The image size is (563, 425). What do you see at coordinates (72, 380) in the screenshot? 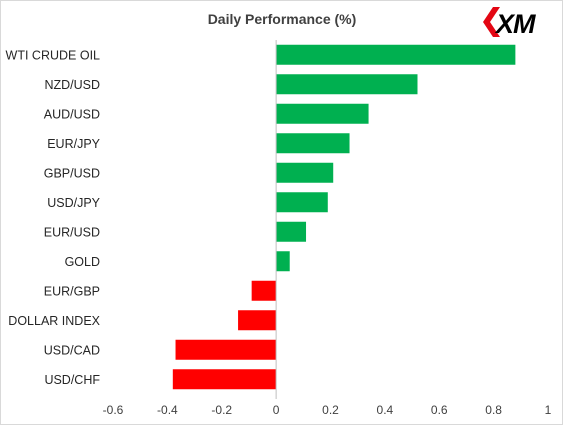
I see `category-label: USD/CHF` at bounding box center [72, 380].